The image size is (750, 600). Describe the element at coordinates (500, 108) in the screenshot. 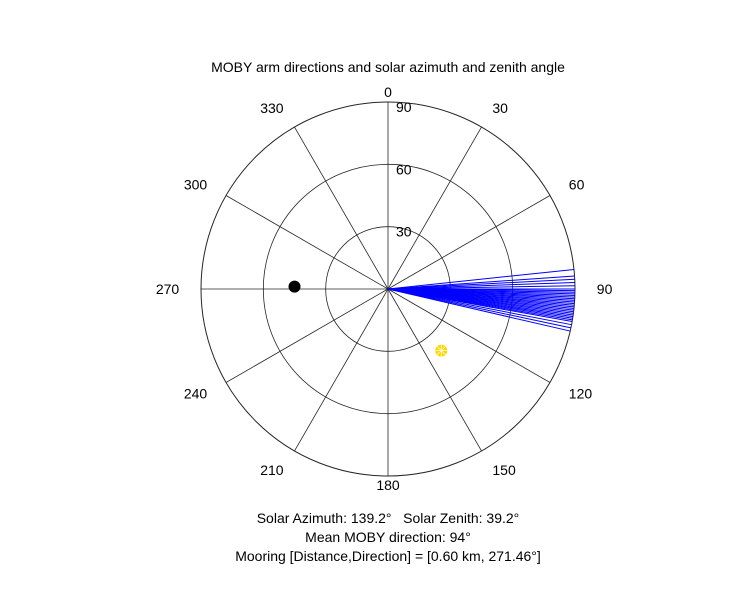

I see `theta-tick-label: 30` at that location.